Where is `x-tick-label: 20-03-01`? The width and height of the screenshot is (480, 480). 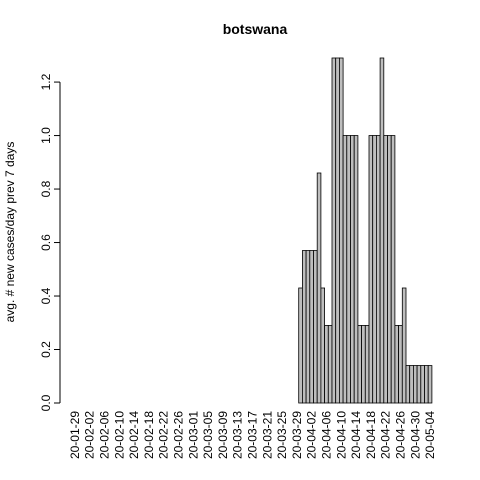 x-tick-label: 20-03-01 is located at coordinates (193, 435).